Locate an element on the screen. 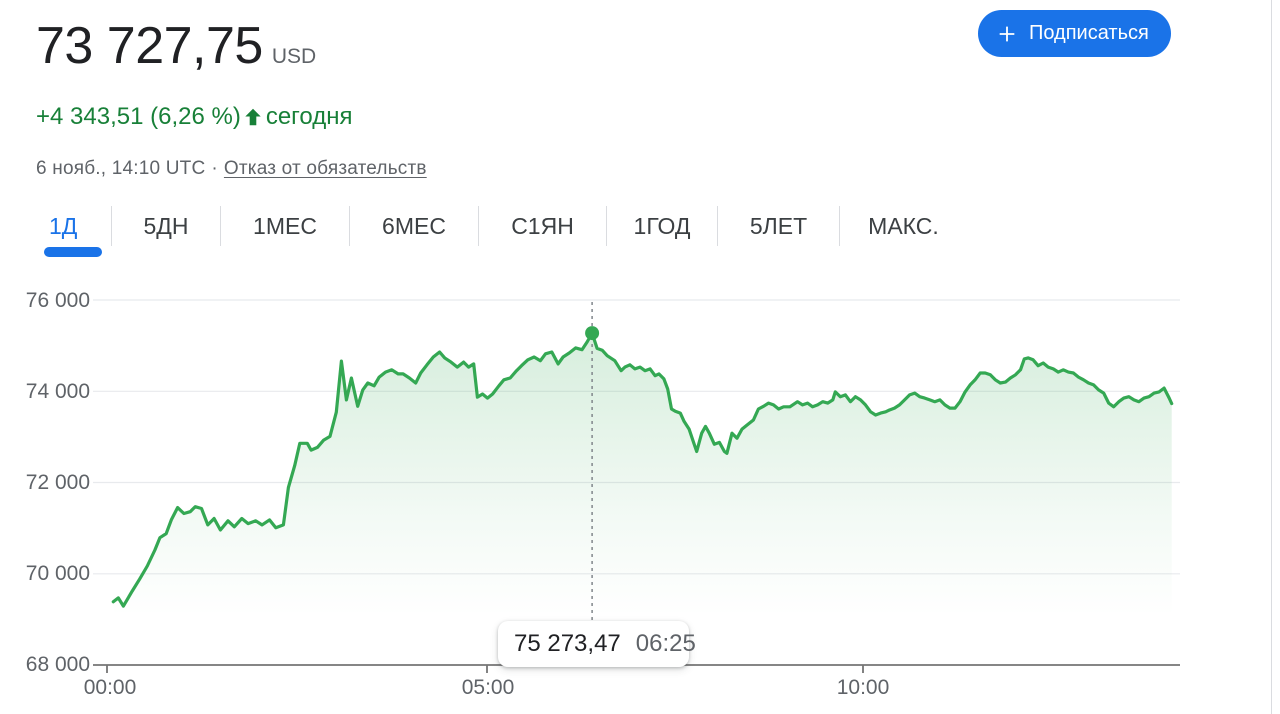 Image resolution: width=1280 pixels, height=714 pixels. tab-label: 6МЕС is located at coordinates (414, 225).